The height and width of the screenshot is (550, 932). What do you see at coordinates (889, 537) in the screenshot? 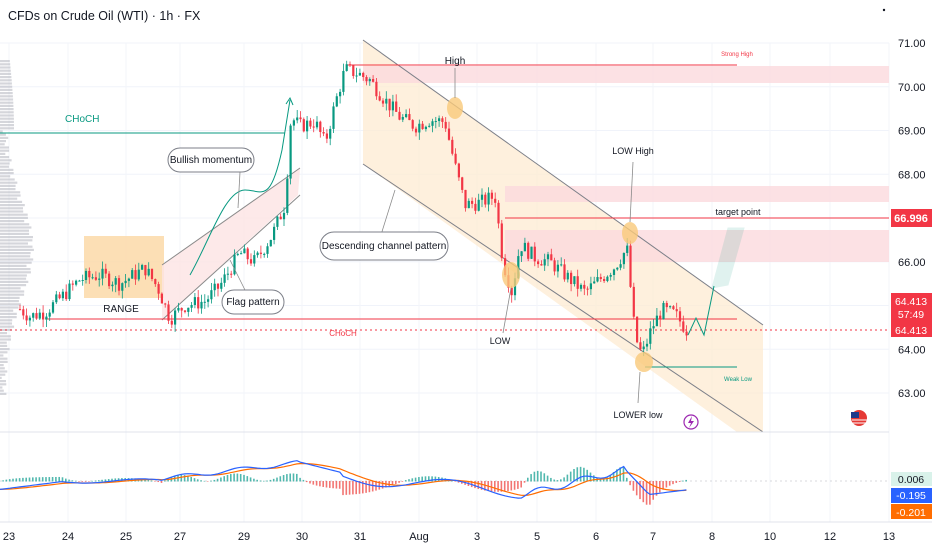
I see `time-tick-label: 13` at bounding box center [889, 537].